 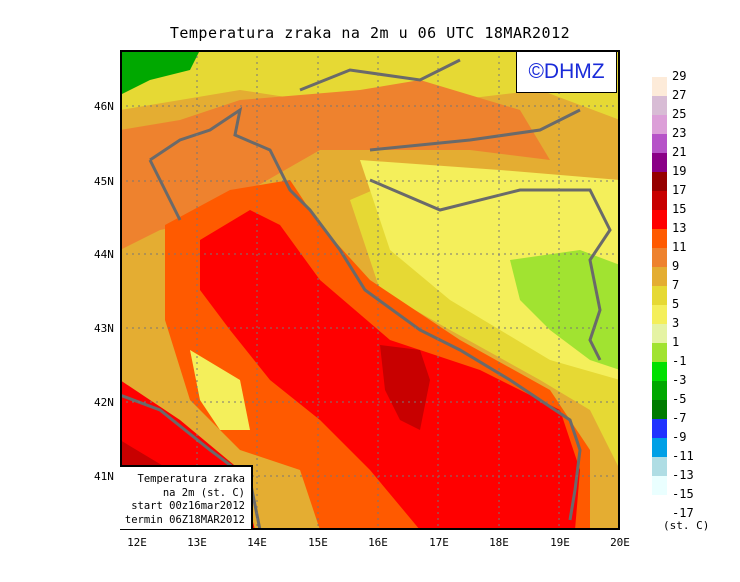 I want to click on lon-label: 12E, so click(x=137, y=542).